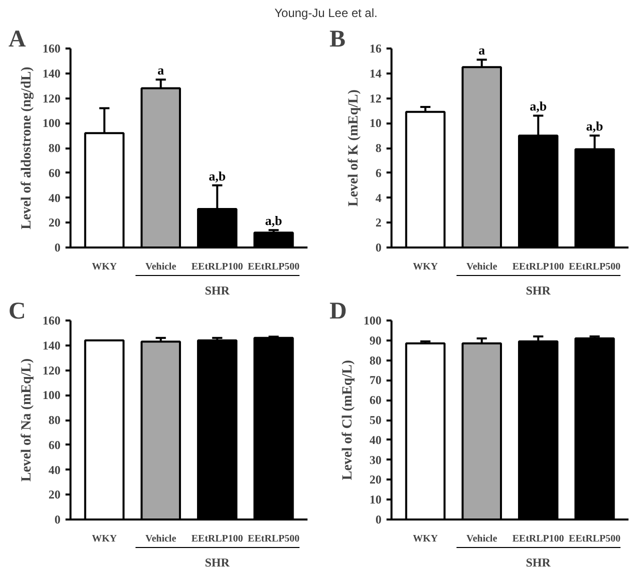  I want to click on y-tick-label: 50, so click(376, 420).